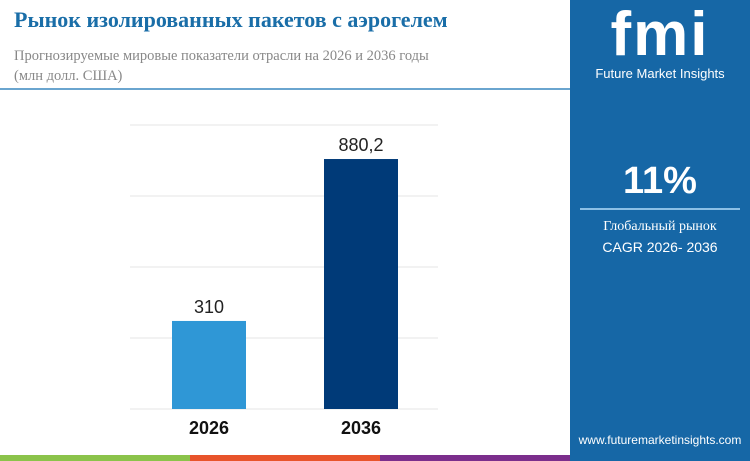 The image size is (750, 461). Describe the element at coordinates (660, 226) in the screenshot. I see `cagr-label: Глобальный рынок` at that location.